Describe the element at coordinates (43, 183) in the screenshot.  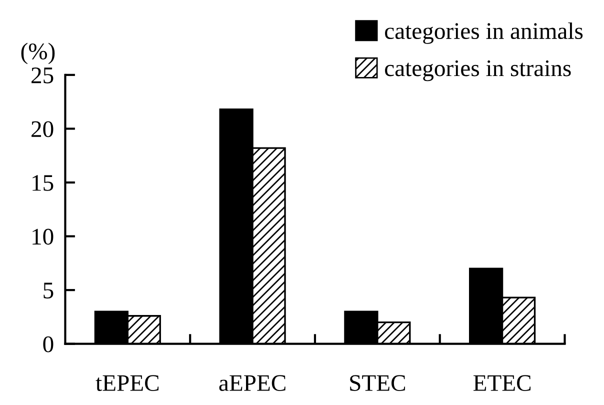
I see `y-tick-label: 15` at that location.